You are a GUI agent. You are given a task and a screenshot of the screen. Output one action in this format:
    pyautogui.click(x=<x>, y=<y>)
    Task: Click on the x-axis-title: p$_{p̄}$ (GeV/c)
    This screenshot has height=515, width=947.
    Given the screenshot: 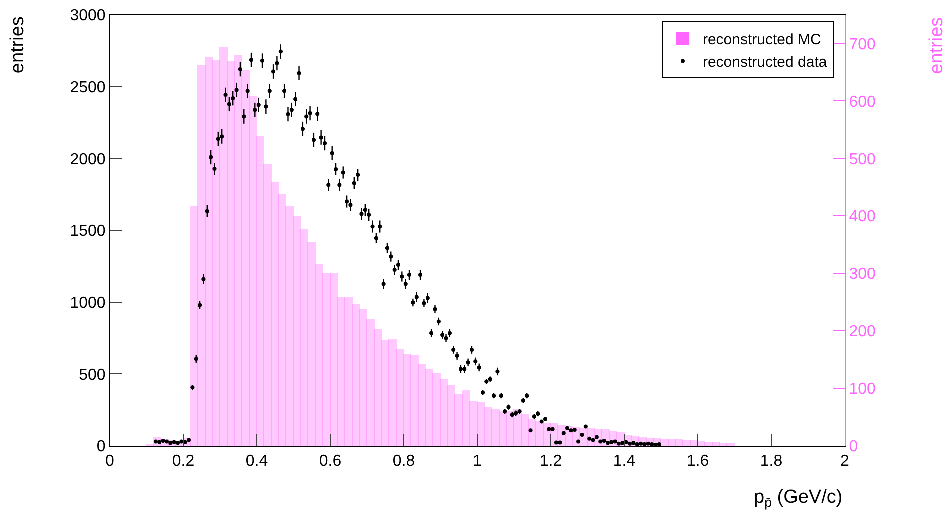 What is the action you would take?
    pyautogui.click(x=798, y=498)
    